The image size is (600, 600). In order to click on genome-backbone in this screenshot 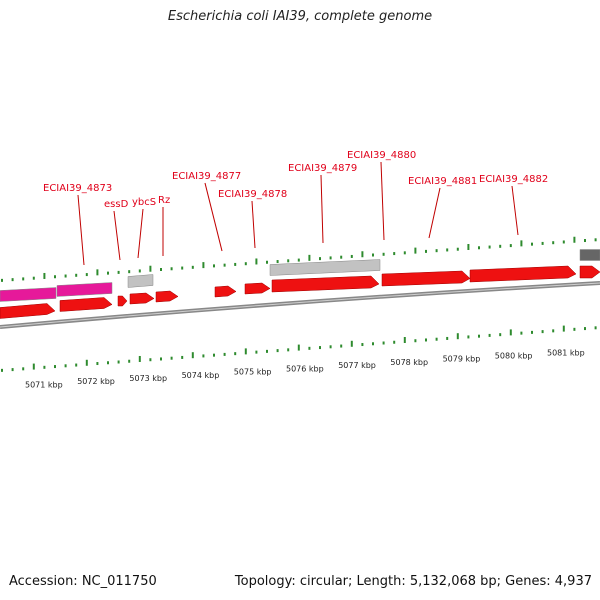, I will do `click(300, 305)`.